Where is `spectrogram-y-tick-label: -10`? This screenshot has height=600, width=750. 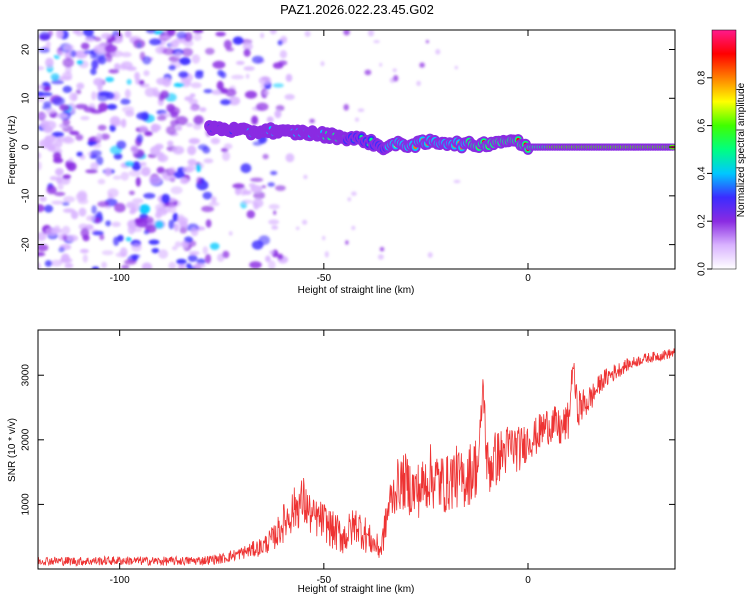
spectrogram-y-tick-label: -10 is located at coordinates (26, 195).